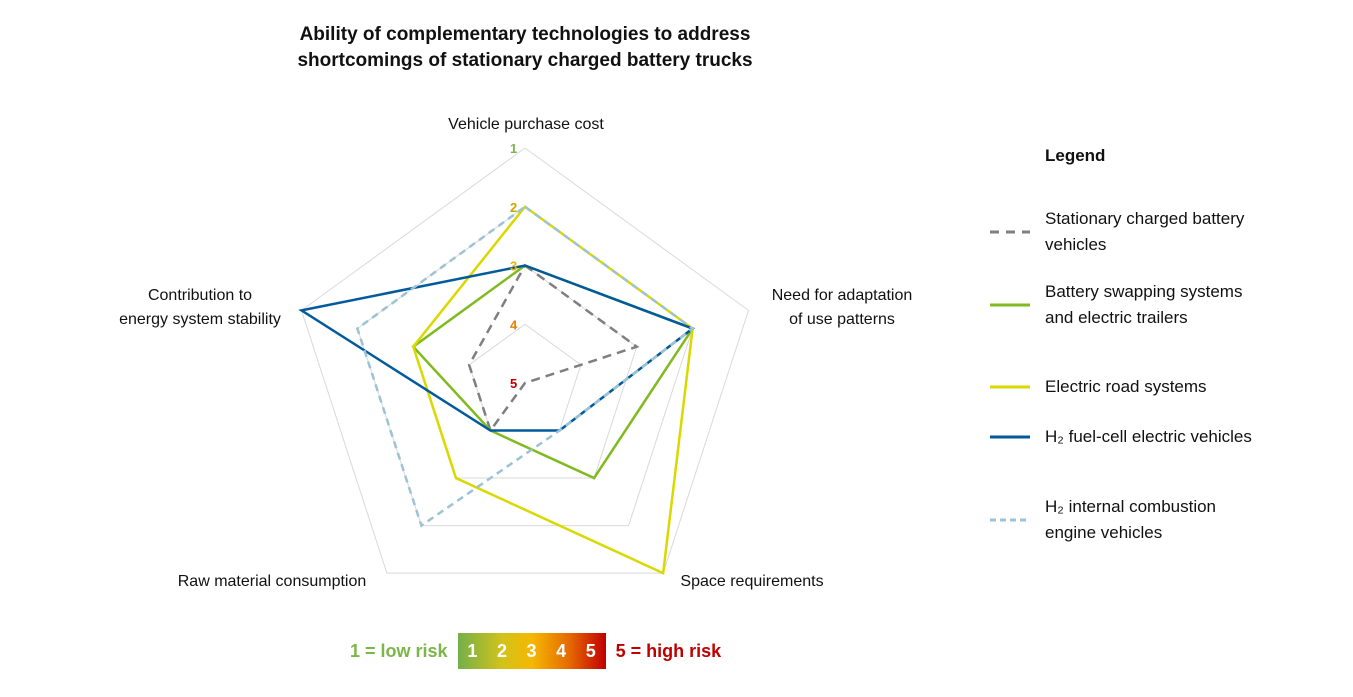 This screenshot has height=697, width=1353. I want to click on axis-label-line: Vehicle purchase cost, so click(526, 124).